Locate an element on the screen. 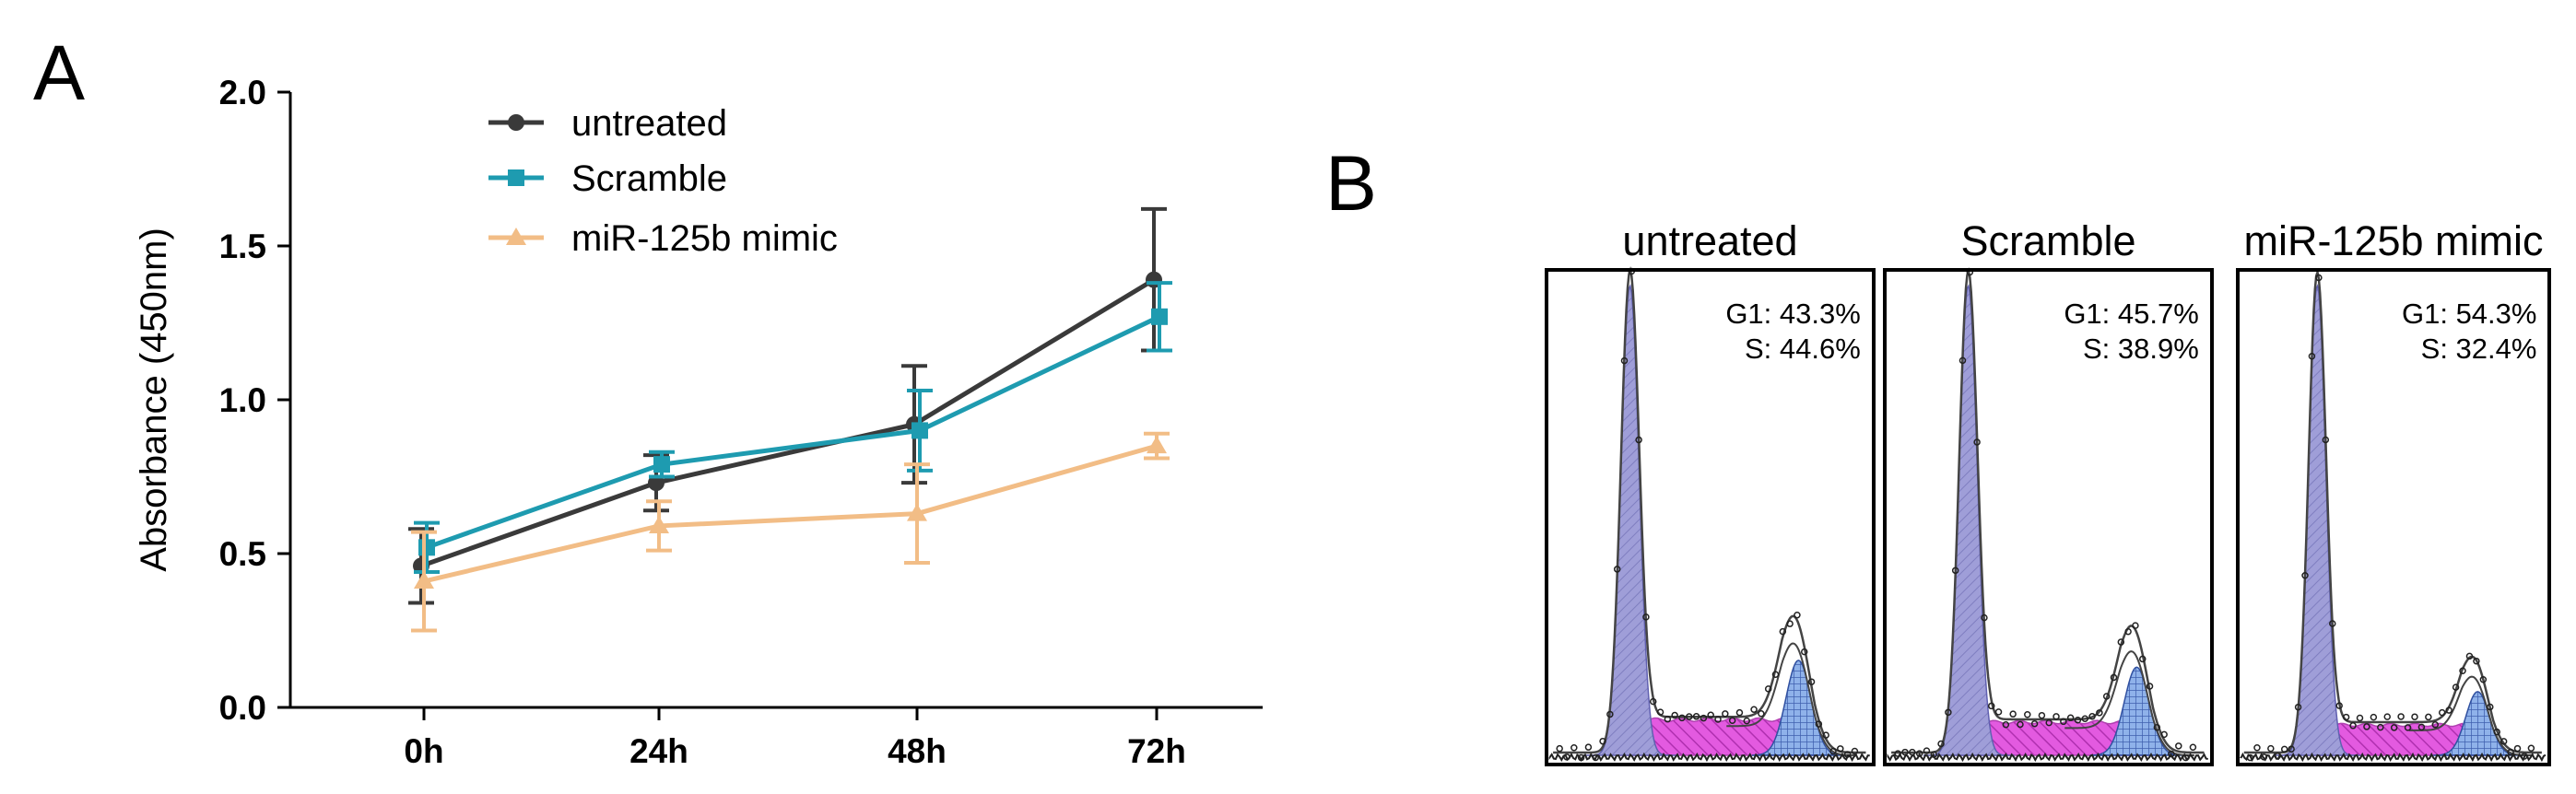  x-tick-label: 48h is located at coordinates (917, 751).